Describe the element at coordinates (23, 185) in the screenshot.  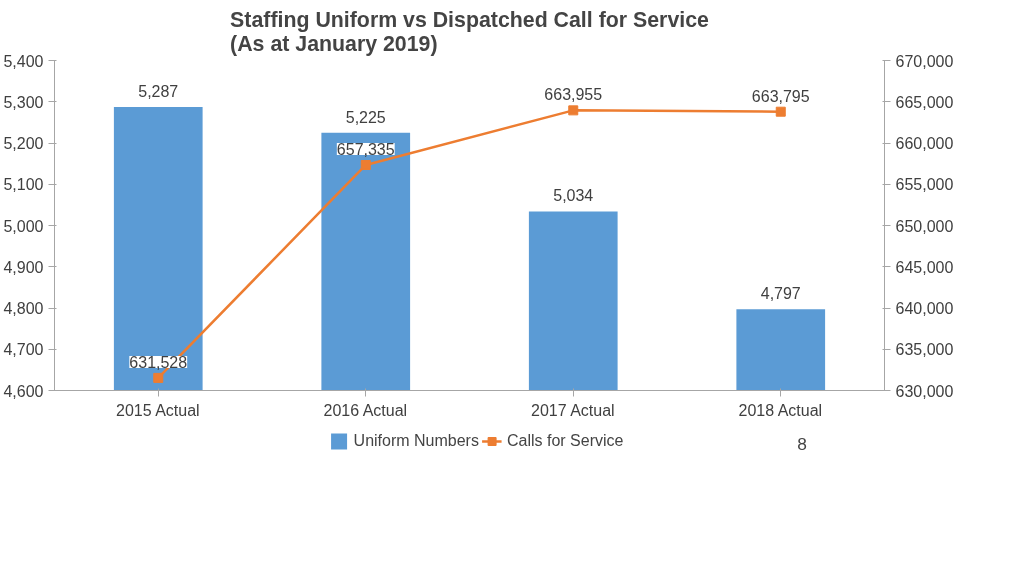
I see `y-tick-label: 5,100` at that location.